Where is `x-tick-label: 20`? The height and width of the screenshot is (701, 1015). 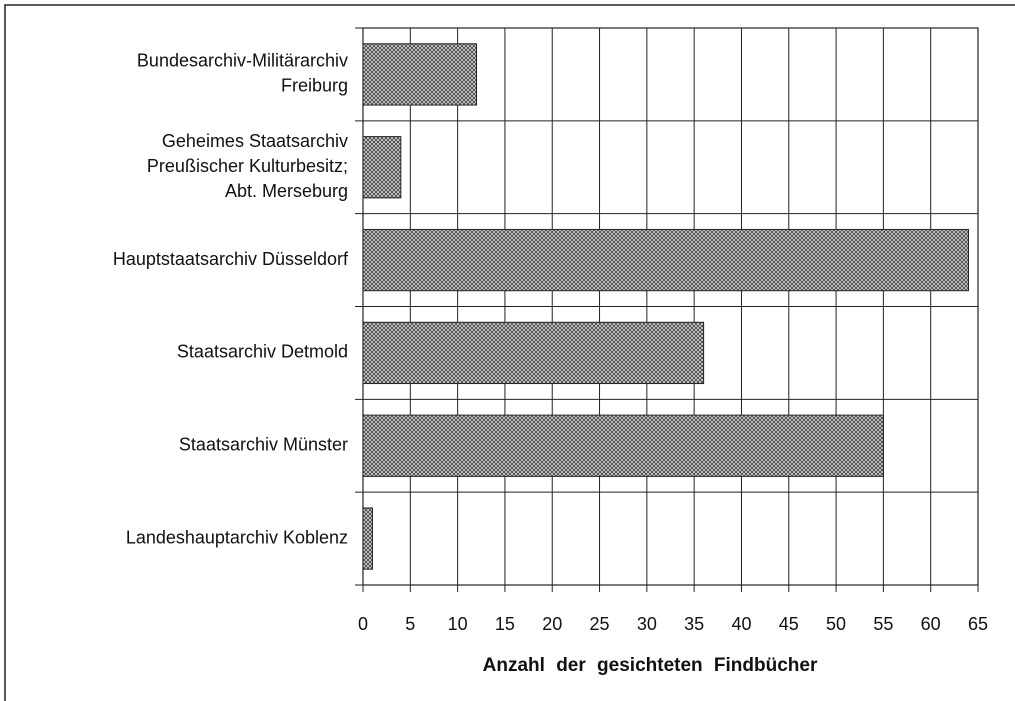 x-tick-label: 20 is located at coordinates (552, 624).